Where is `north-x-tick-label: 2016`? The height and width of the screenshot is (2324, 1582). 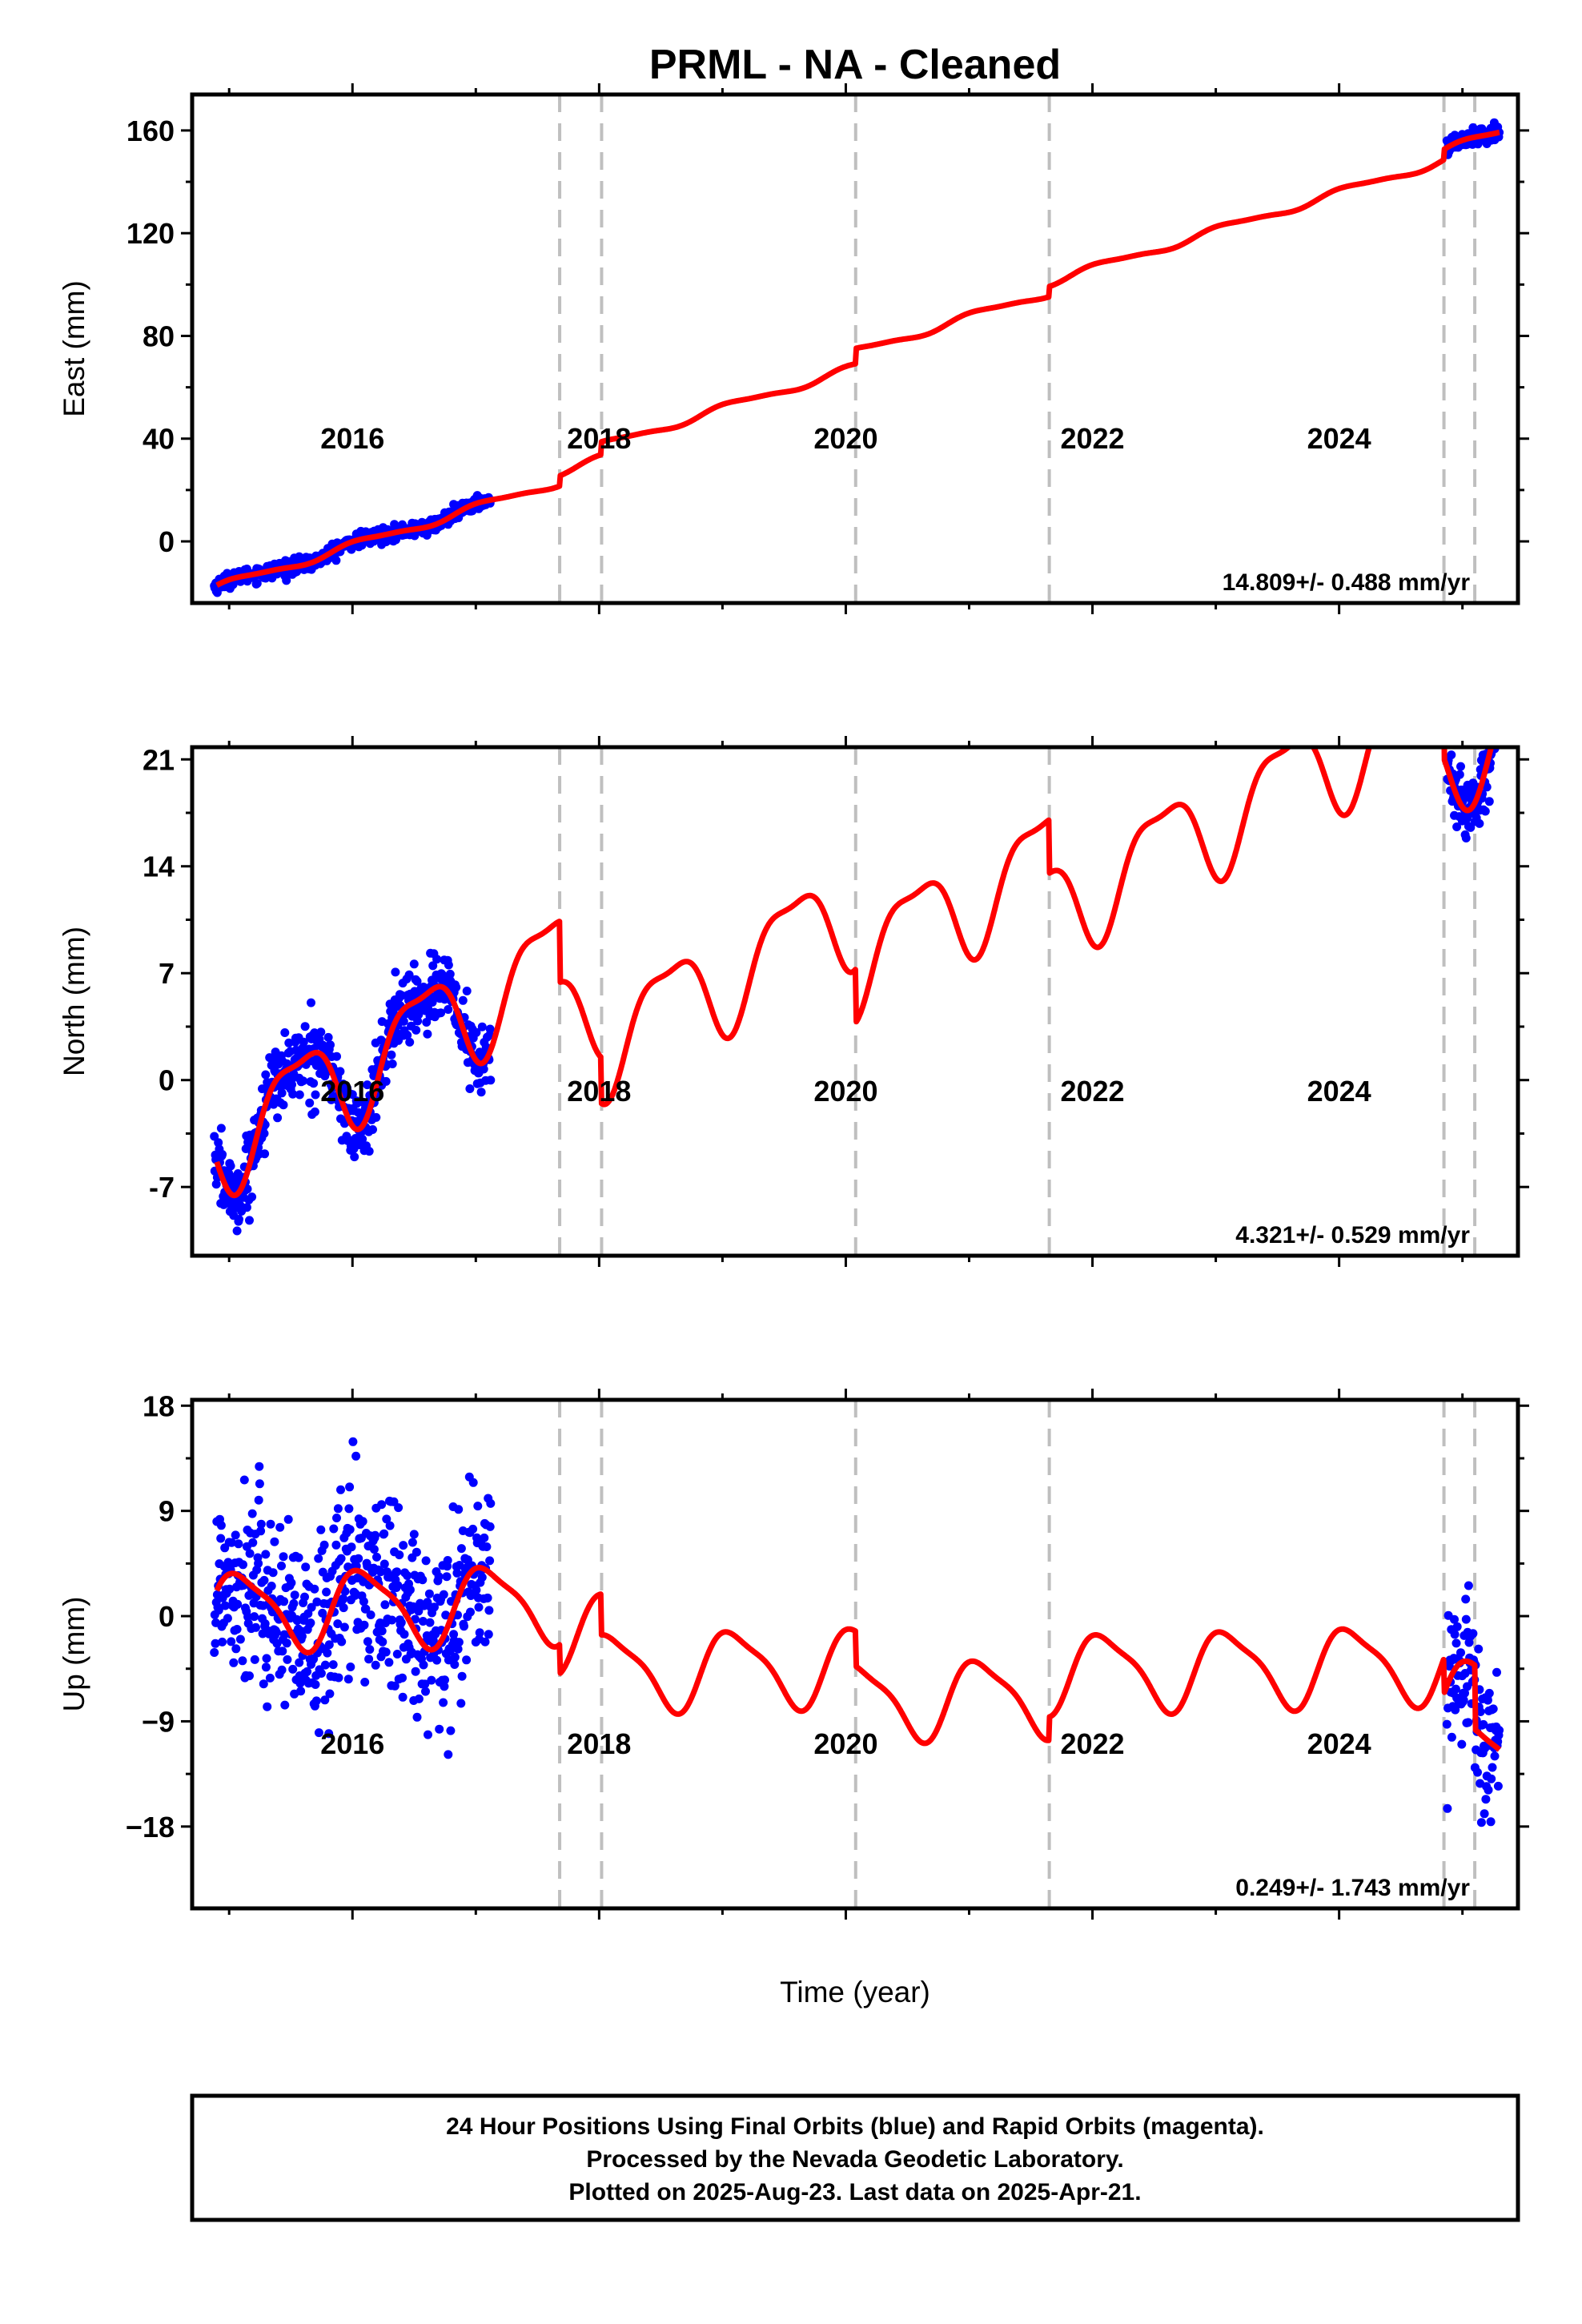
north-x-tick-label: 2016 is located at coordinates (352, 1092).